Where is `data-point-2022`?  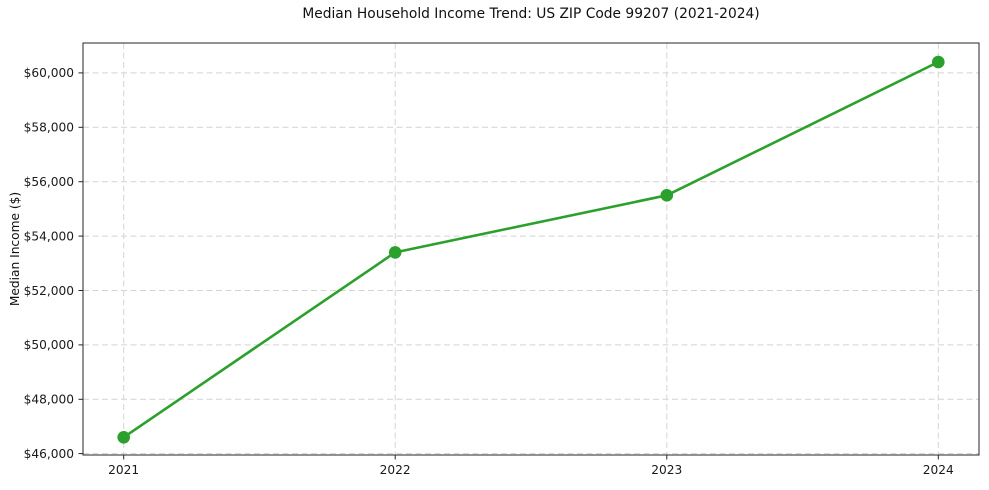 data-point-2022 is located at coordinates (395, 252).